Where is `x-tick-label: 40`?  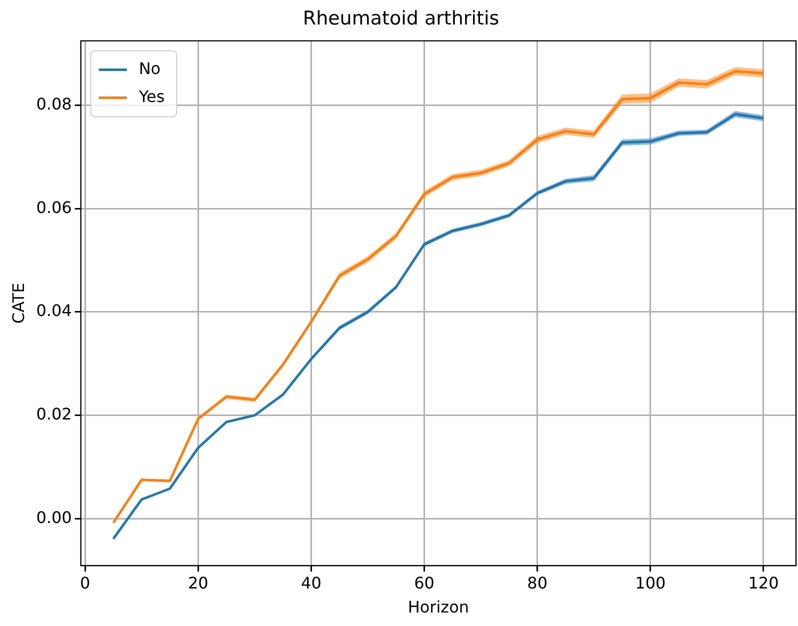 x-tick-label: 40 is located at coordinates (311, 582).